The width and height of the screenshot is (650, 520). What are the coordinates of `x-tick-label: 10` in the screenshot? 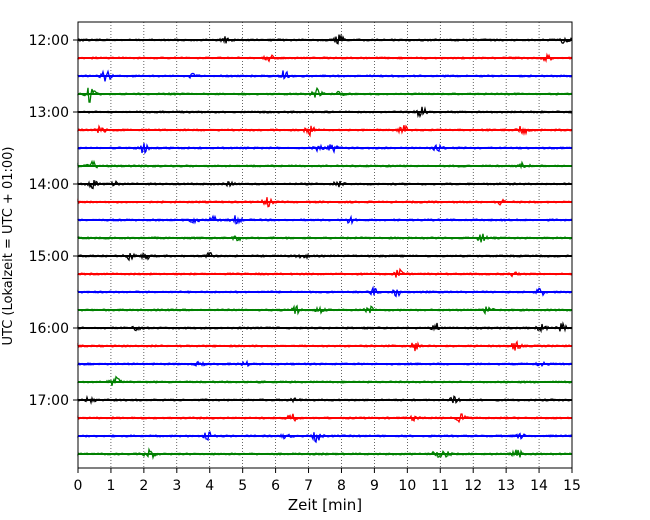 It's located at (407, 486).